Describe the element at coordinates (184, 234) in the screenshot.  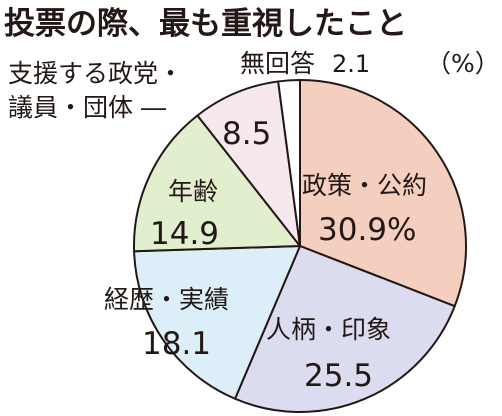
I see `slice-value-age: 14.9` at that location.